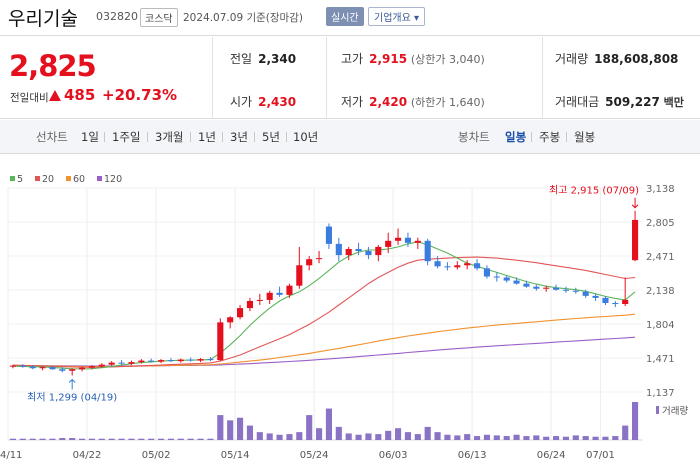 The image size is (700, 476). Describe the element at coordinates (53, 66) in the screenshot. I see `current-price: 2,825` at that location.